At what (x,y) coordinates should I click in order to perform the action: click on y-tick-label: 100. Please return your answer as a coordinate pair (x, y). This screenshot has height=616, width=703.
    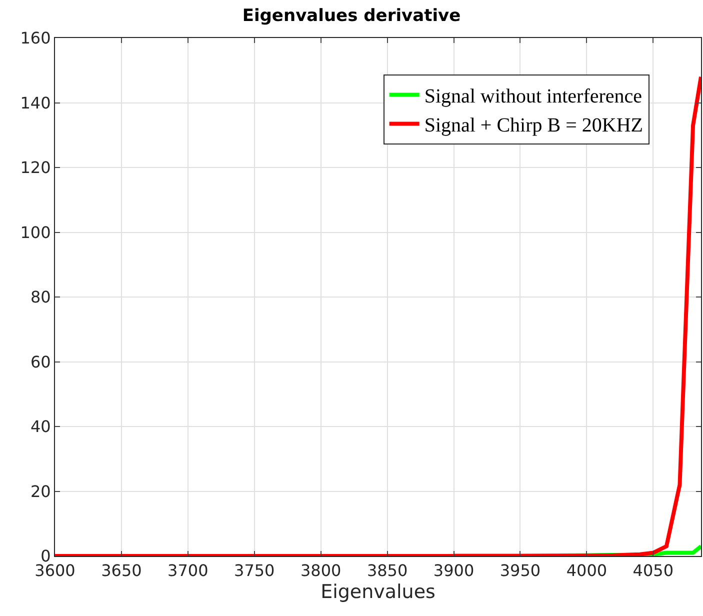
    Looking at the image, I should click on (35, 232).